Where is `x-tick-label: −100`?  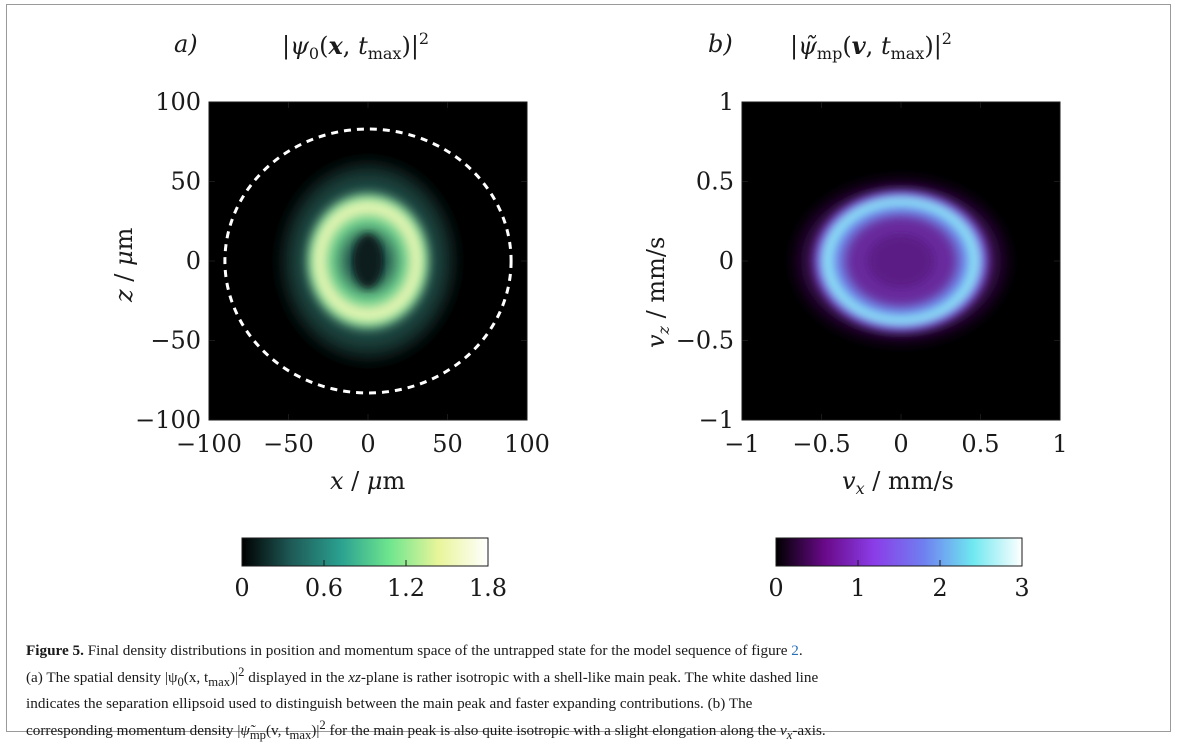 x-tick-label: −100 is located at coordinates (209, 444).